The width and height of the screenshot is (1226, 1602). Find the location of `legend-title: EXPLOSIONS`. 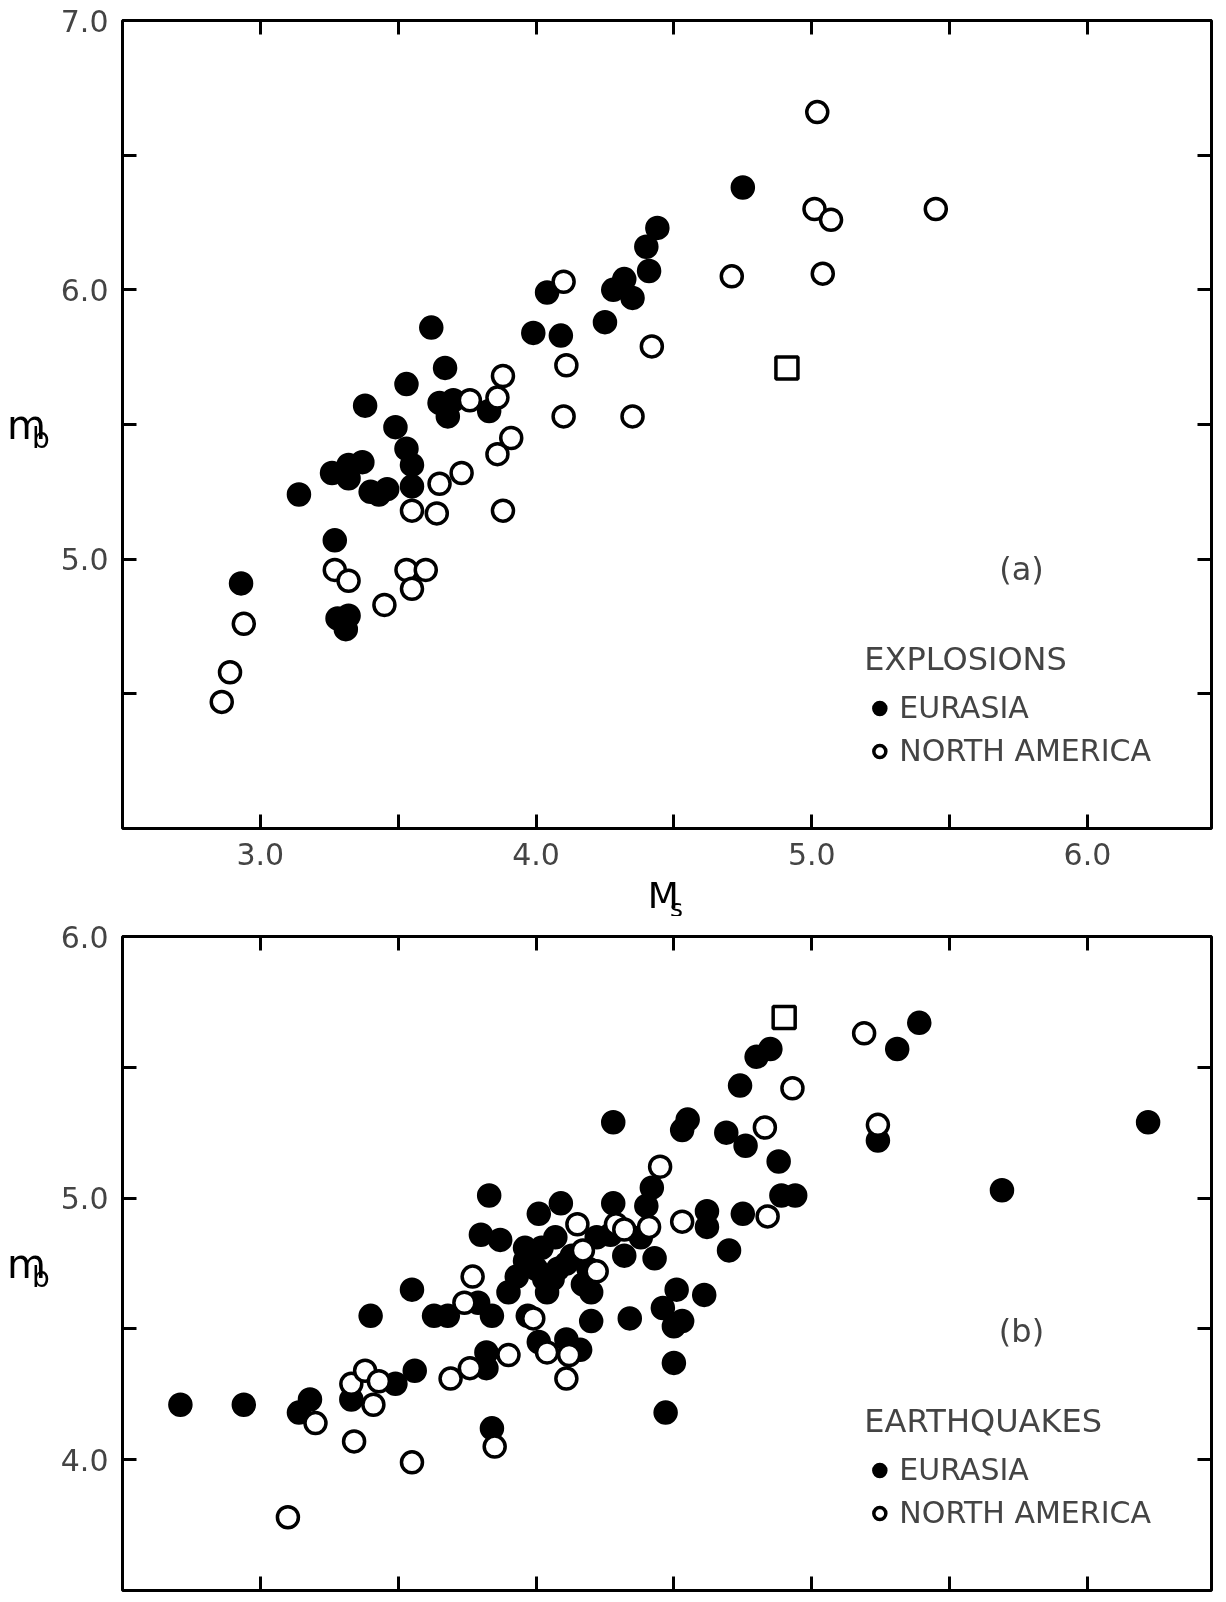

legend-title: EXPLOSIONS is located at coordinates (966, 659).